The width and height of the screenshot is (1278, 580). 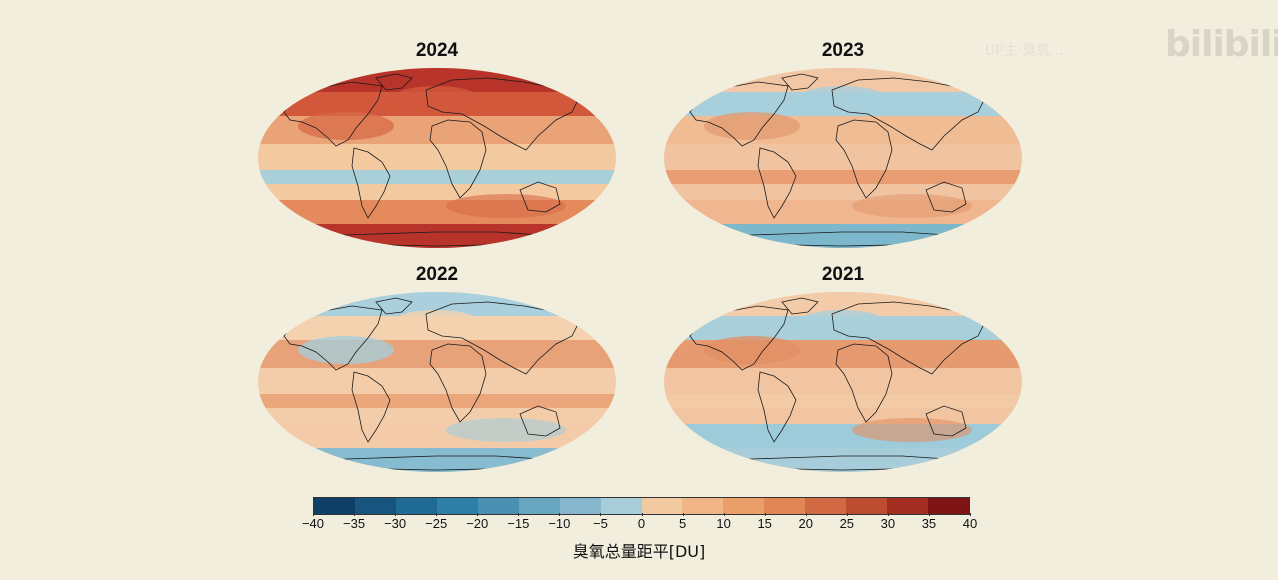 I want to click on map-panel-2024: 2024, so click(x=437, y=145).